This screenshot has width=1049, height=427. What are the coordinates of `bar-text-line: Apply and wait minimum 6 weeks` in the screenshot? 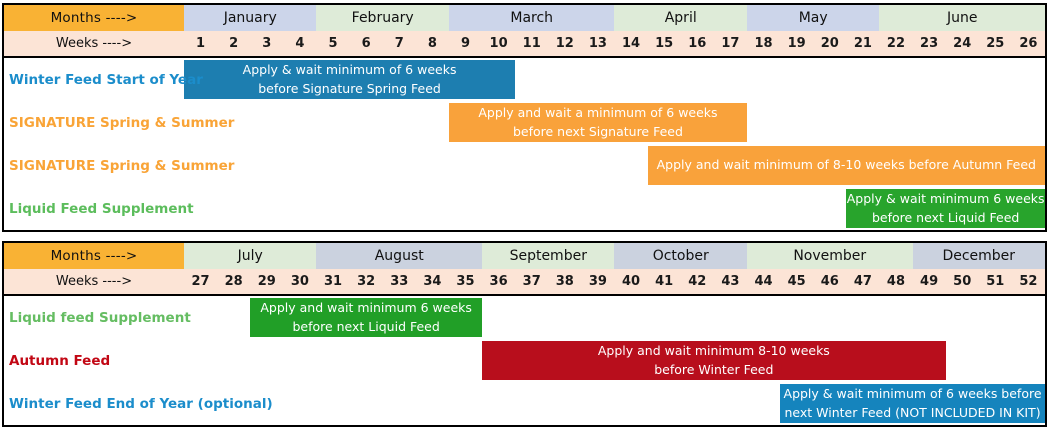 It's located at (366, 307).